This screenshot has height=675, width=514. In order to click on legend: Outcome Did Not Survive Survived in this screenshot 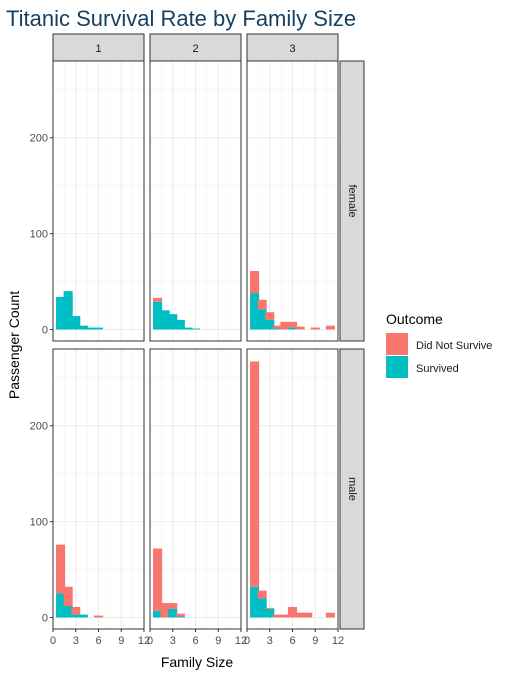, I will do `click(439, 344)`.